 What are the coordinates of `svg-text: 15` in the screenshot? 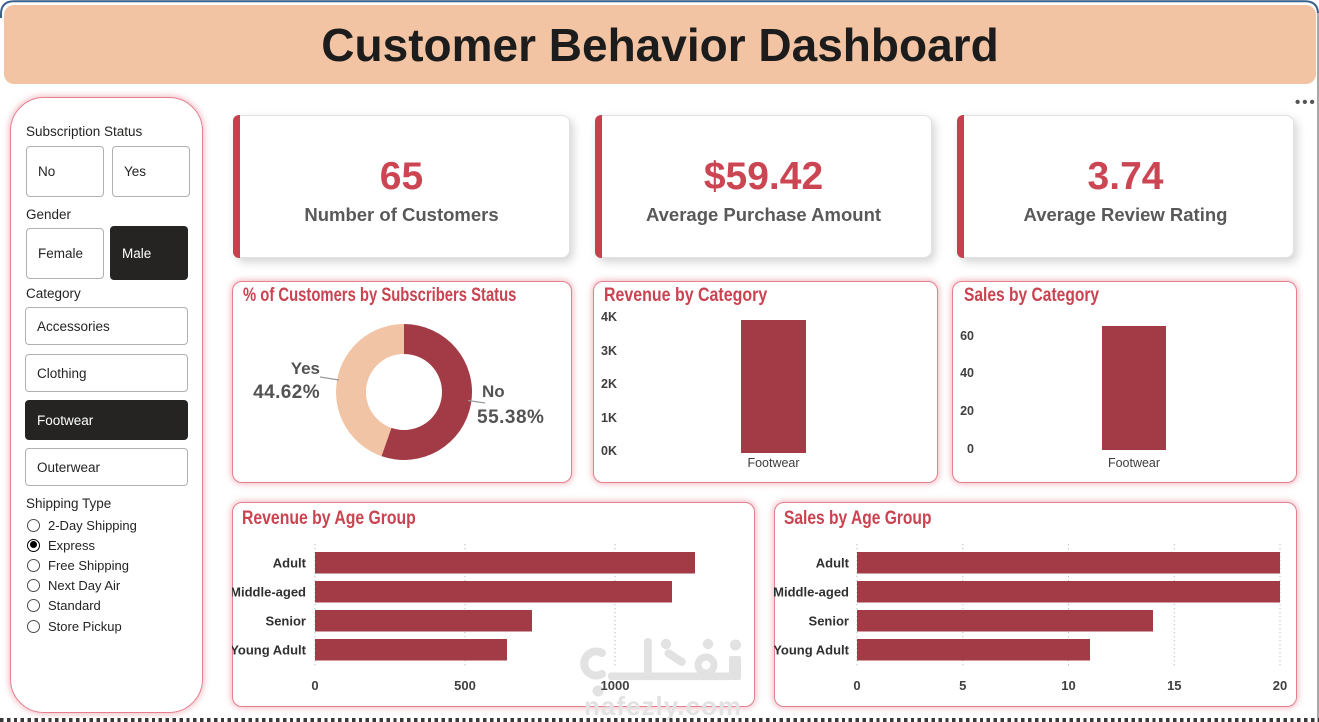 It's located at (1174, 685).